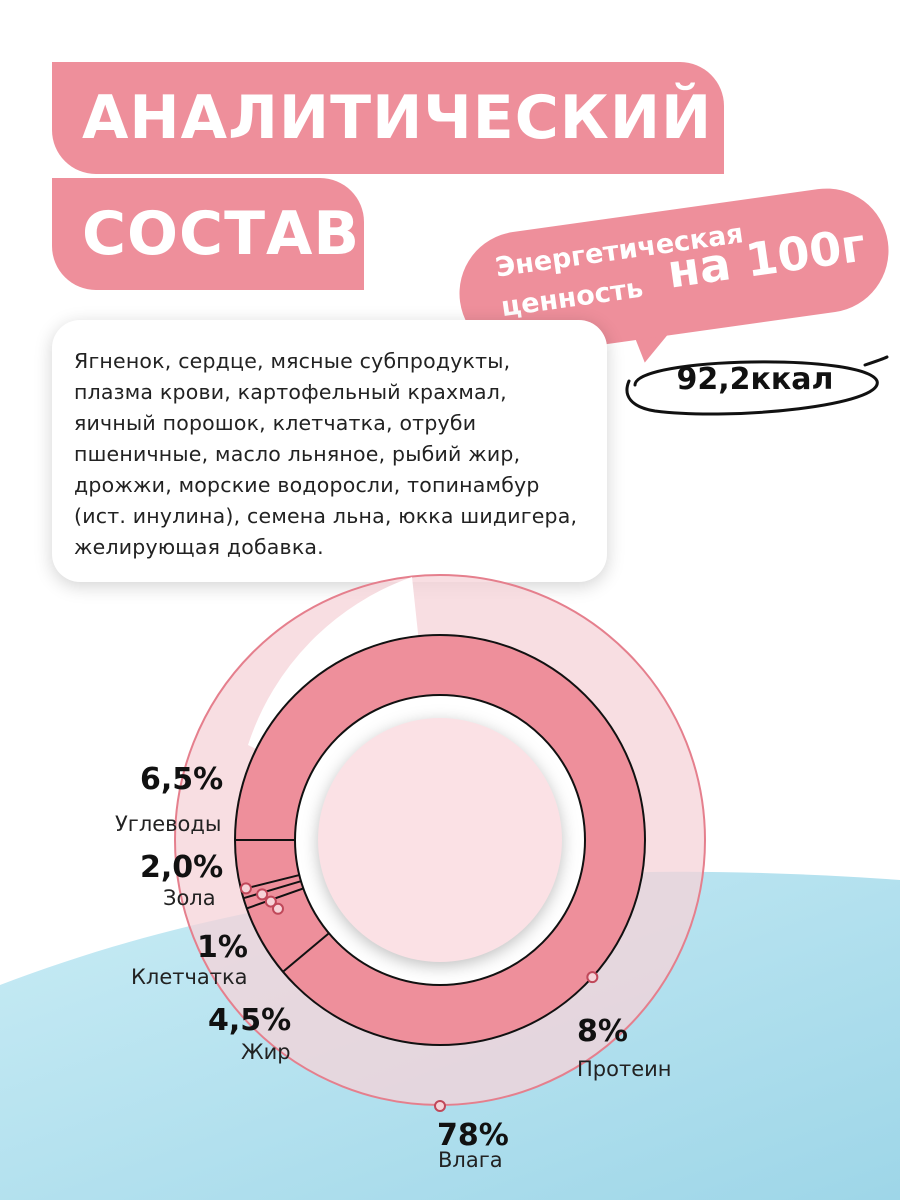 This screenshot has height=1200, width=900. Describe the element at coordinates (440, 1106) in the screenshot. I see `marker-dot-moisture` at that location.